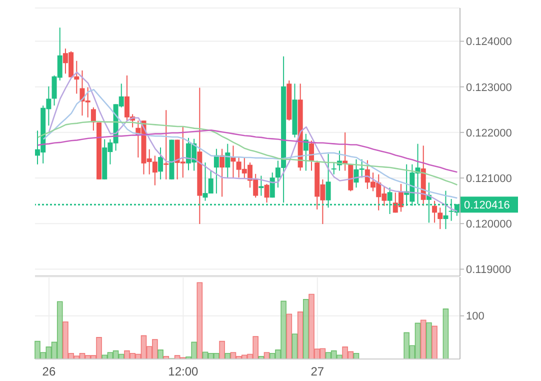 This screenshot has height=381, width=541. Describe the element at coordinates (183, 371) in the screenshot. I see `x-tick-label: 12:00` at that location.